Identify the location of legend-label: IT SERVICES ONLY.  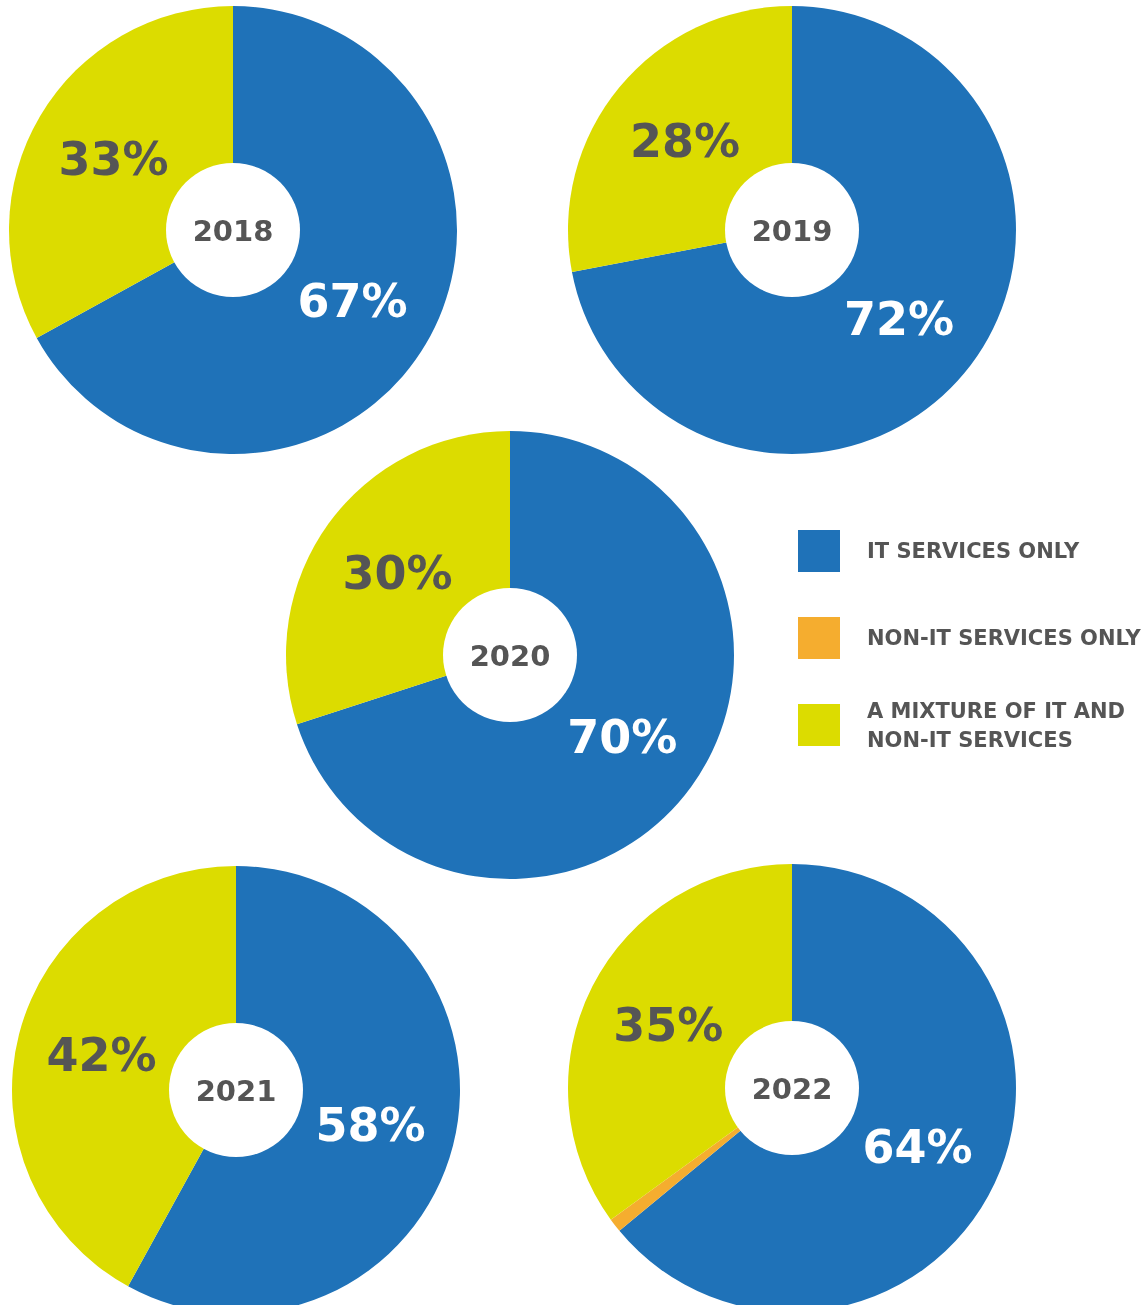
(973, 551).